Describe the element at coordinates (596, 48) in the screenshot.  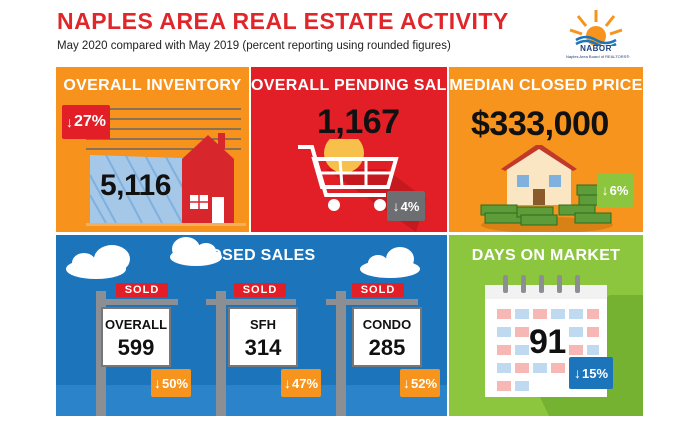
I see `logo-name: NABOR` at that location.